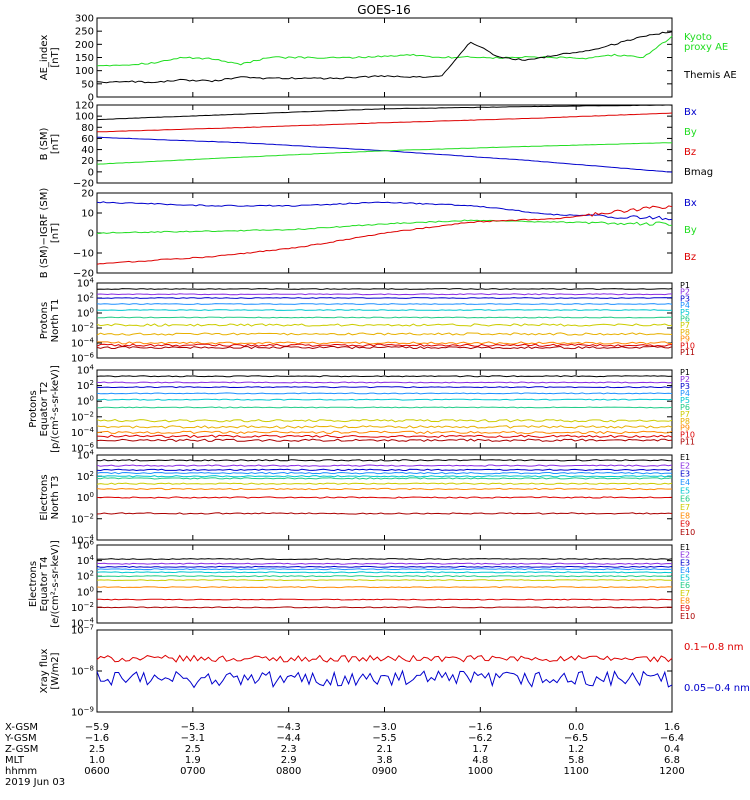 Image resolution: width=750 pixels, height=800 pixels. Describe the element at coordinates (384, 51) in the screenshot. I see `series-line-kyoto-proxy-ae` at that location.